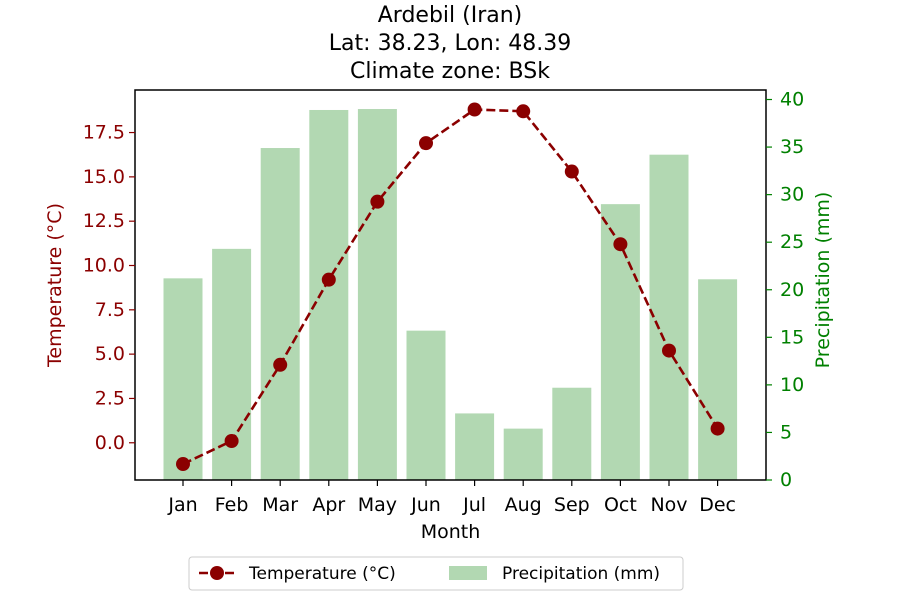 Image resolution: width=900 pixels, height=600 pixels. I want to click on x-tick-label: Dec, so click(717, 505).